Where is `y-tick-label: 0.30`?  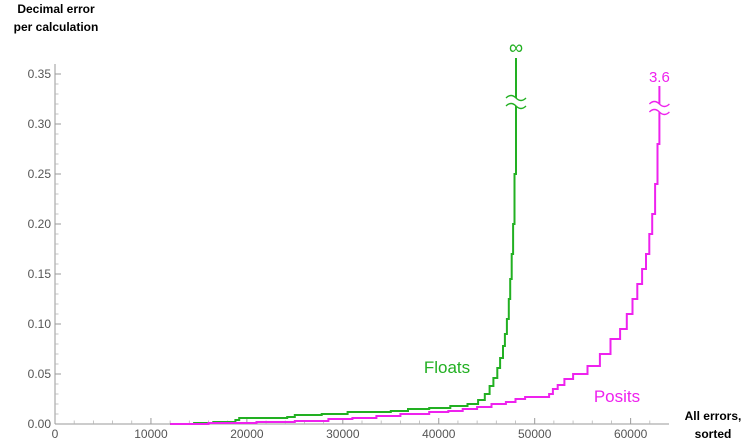
y-tick-label: 0.30 is located at coordinates (40, 124).